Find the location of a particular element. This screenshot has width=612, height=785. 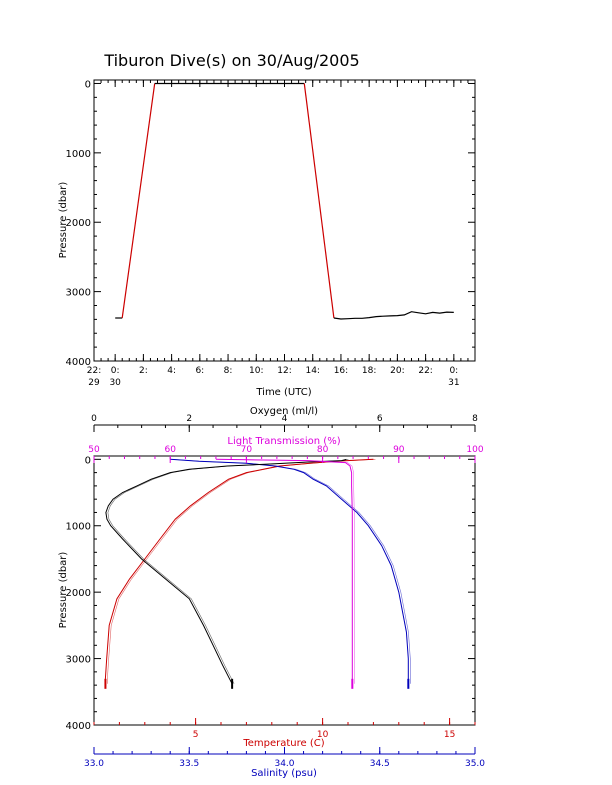

light-tick-label: 50 is located at coordinates (94, 450).